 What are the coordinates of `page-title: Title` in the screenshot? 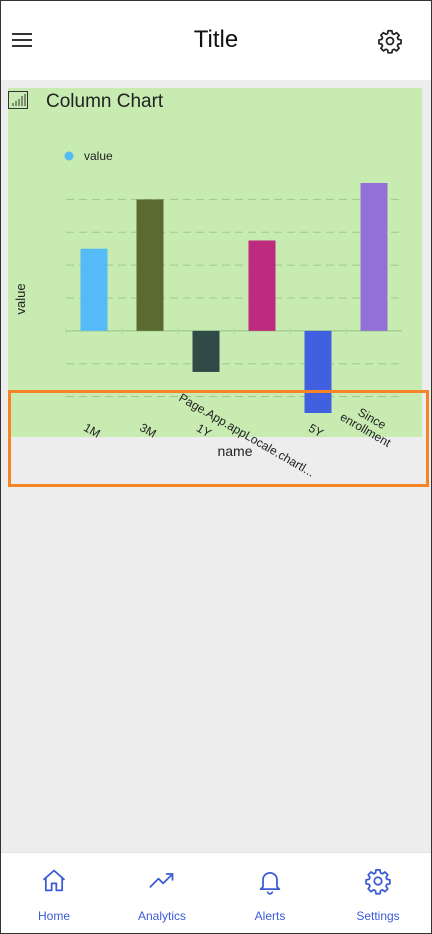 It's located at (216, 39).